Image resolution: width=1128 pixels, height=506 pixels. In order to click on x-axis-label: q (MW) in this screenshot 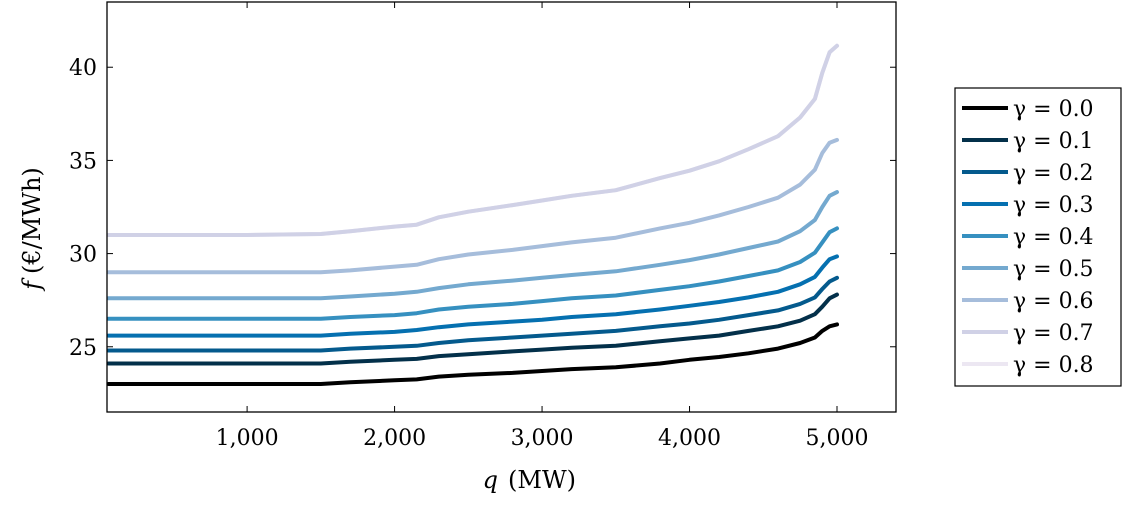, I will do `click(529, 480)`.